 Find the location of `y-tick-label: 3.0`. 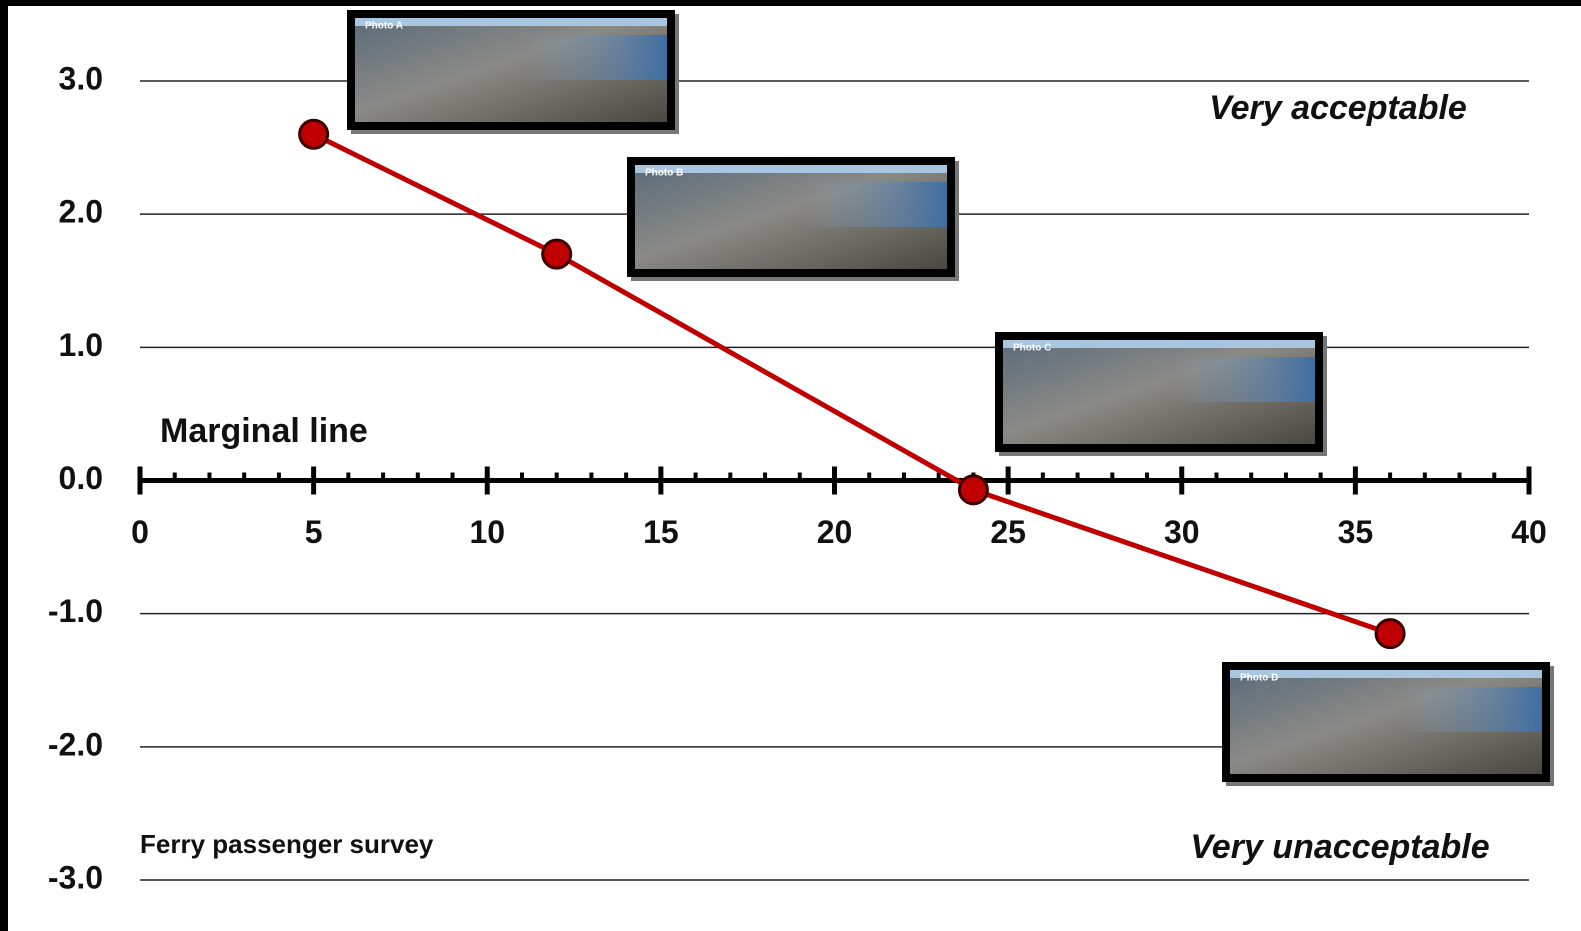

y-tick-label: 3.0 is located at coordinates (81, 78).